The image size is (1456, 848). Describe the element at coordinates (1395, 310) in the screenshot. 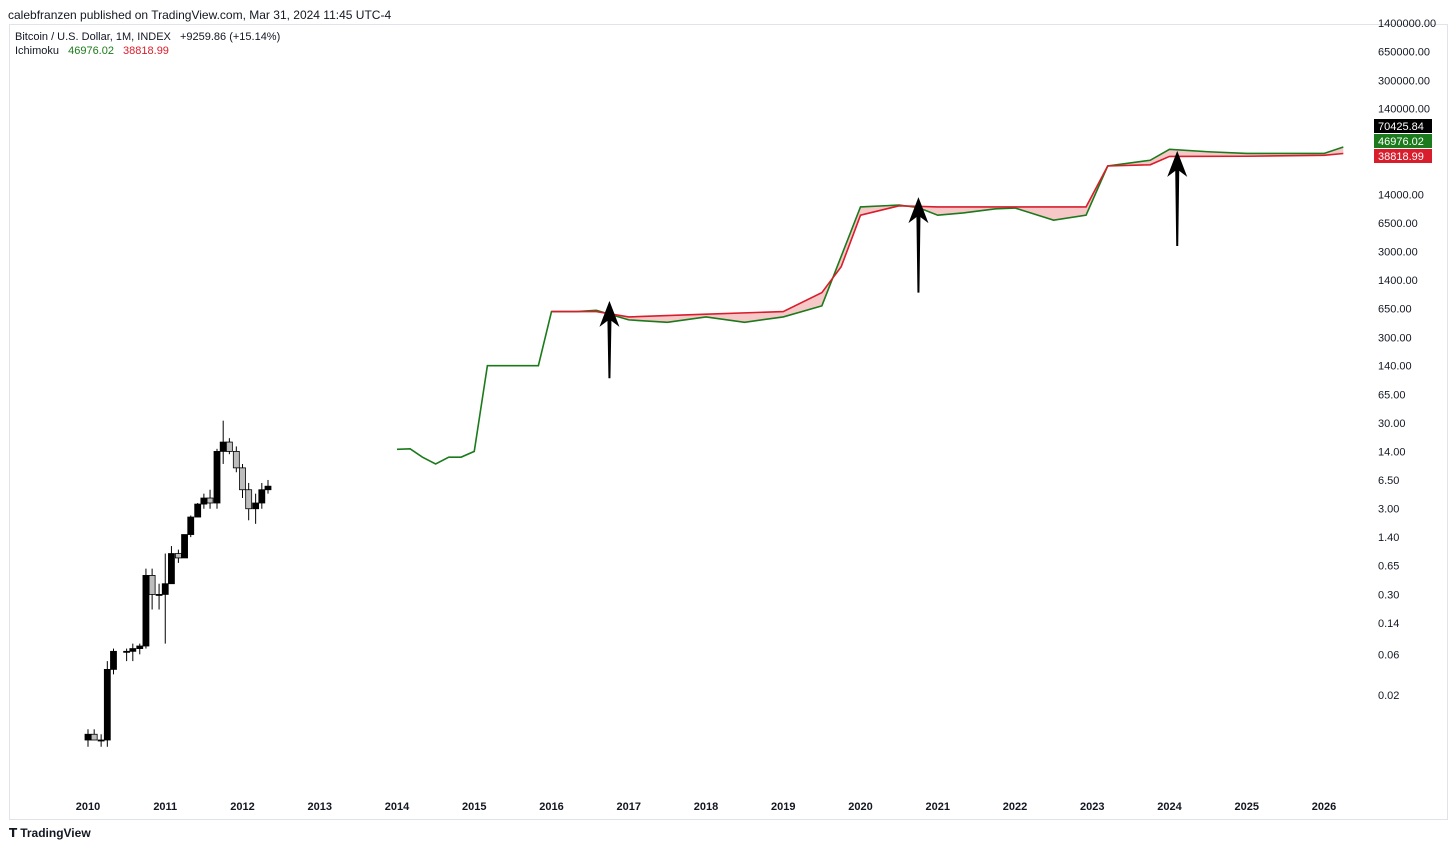

I see `y-tick-label: 650.00` at that location.